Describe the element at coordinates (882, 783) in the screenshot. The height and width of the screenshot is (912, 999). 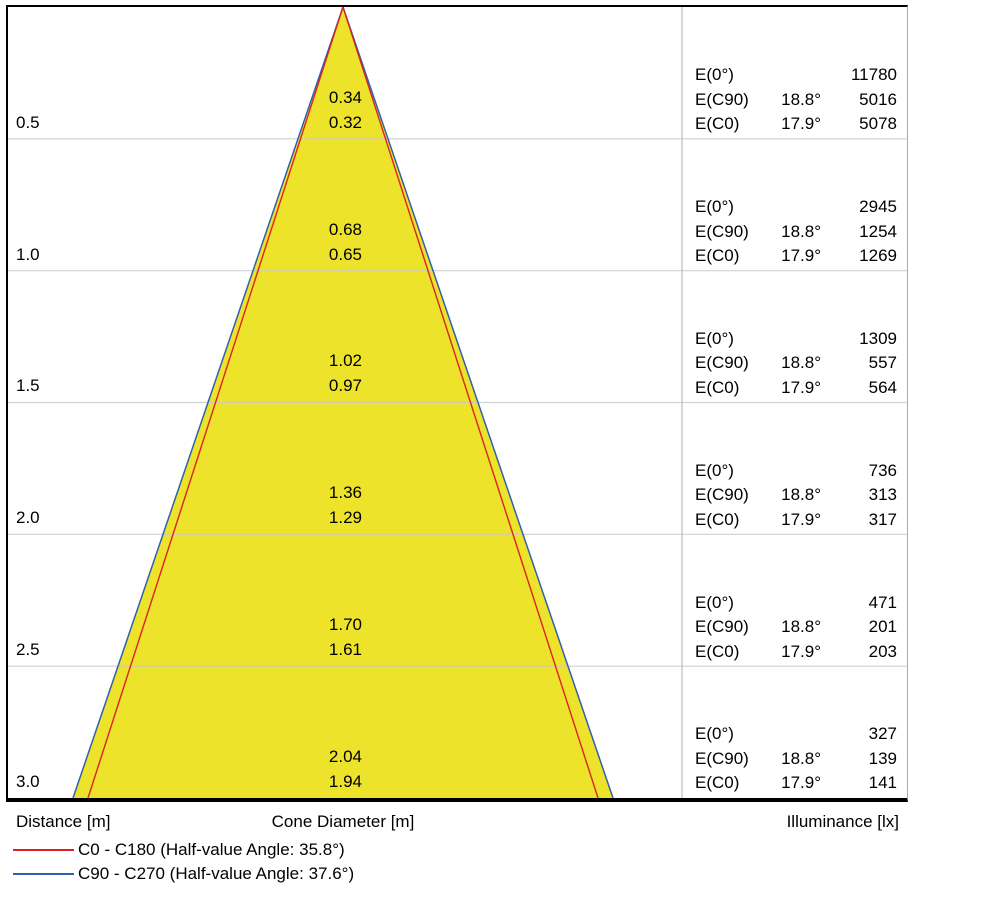
I see `ec0-value: 141` at that location.